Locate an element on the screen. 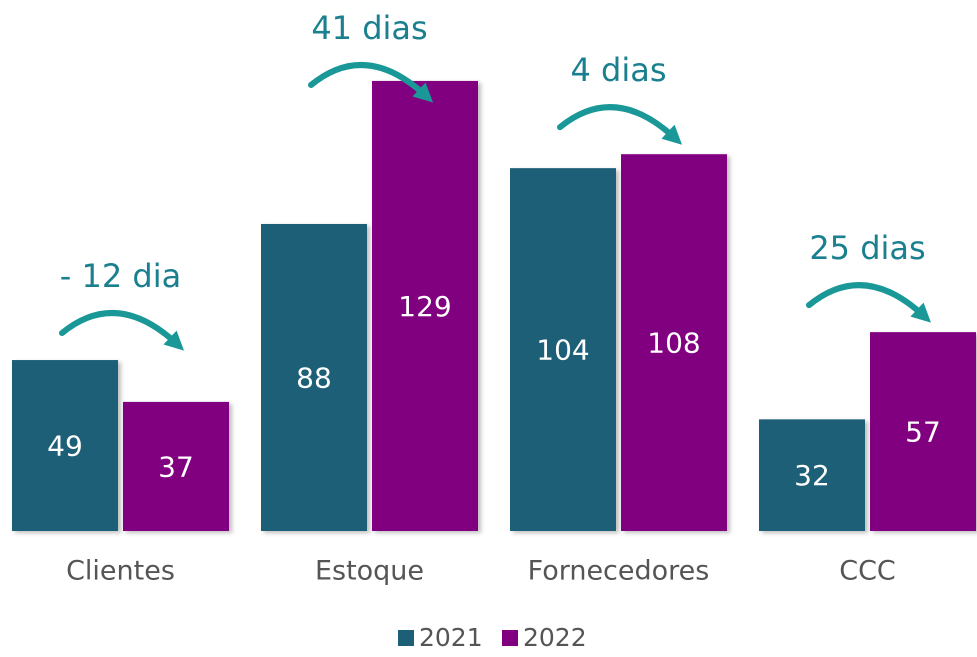 The width and height of the screenshot is (977, 657). legend-label: 2021 is located at coordinates (451, 637).